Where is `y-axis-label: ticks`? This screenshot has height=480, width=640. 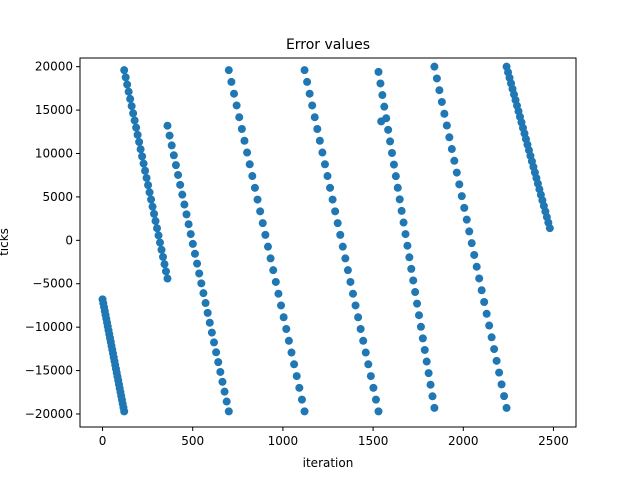 y-axis-label: ticks is located at coordinates (5, 242).